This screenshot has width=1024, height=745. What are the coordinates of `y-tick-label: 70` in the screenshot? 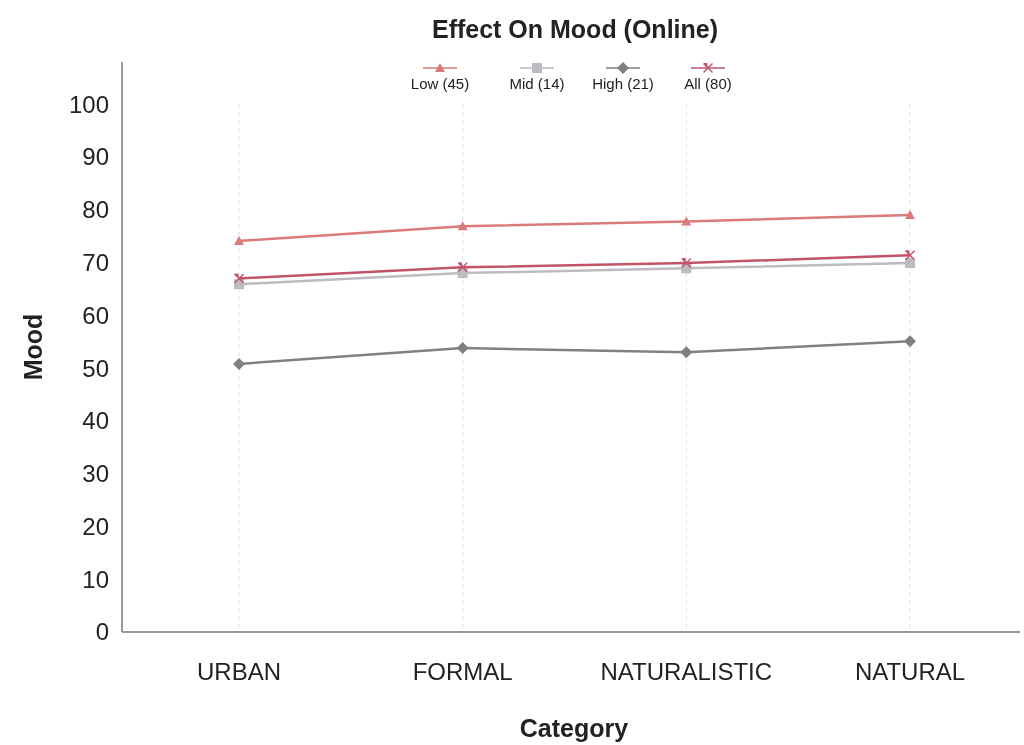 It's located at (95, 262).